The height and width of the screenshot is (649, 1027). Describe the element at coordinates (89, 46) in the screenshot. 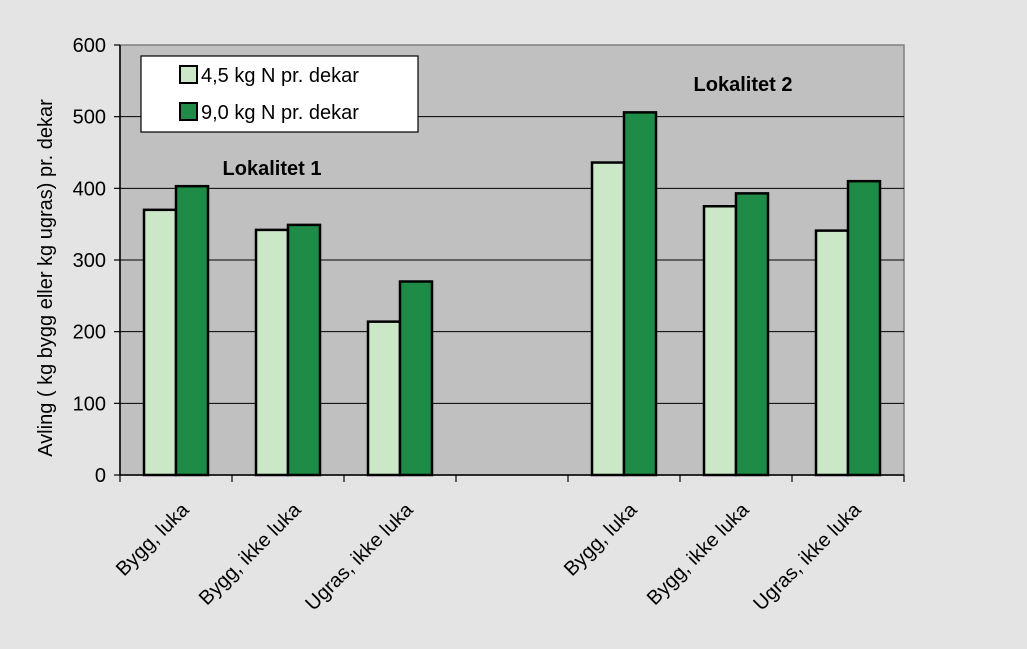

I see `y-tick-label: 600` at that location.